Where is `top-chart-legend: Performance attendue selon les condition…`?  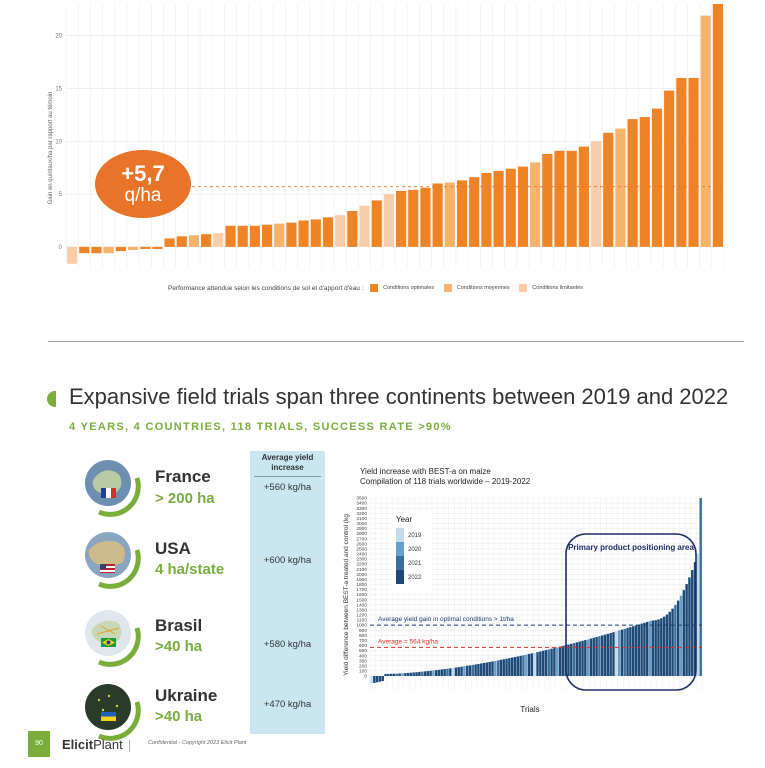 top-chart-legend: Performance attendue selon les condition… is located at coordinates (375, 290).